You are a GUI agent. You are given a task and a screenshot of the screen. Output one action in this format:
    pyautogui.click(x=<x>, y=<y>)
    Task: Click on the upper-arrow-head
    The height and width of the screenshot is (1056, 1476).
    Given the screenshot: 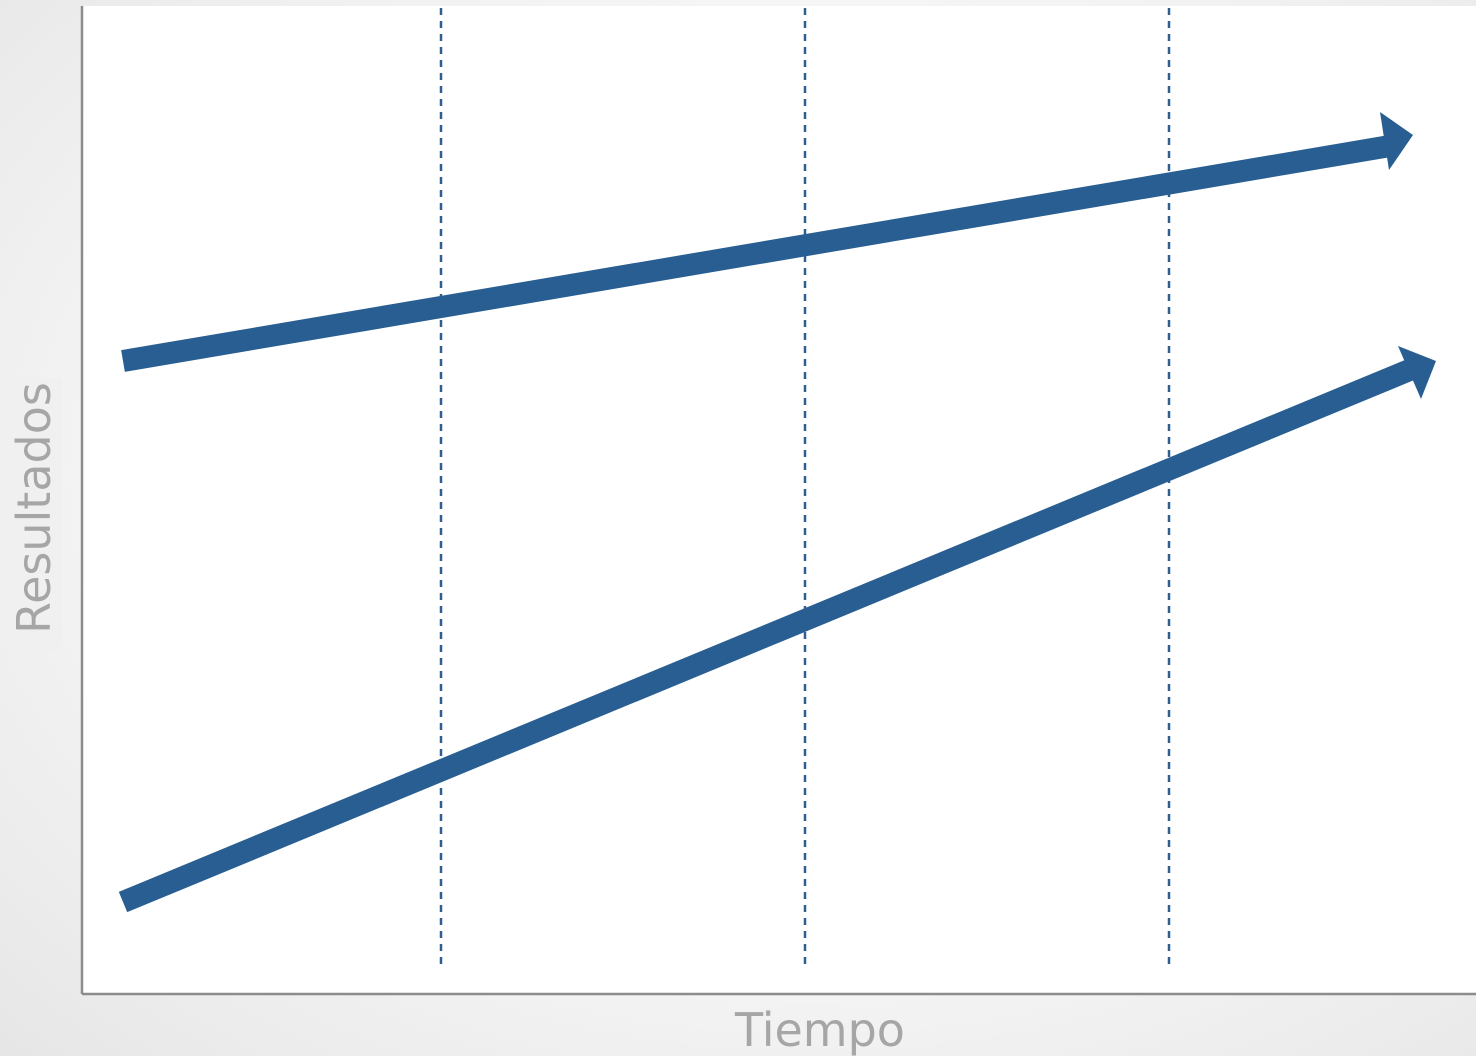 What is the action you would take?
    pyautogui.click(x=1396, y=141)
    